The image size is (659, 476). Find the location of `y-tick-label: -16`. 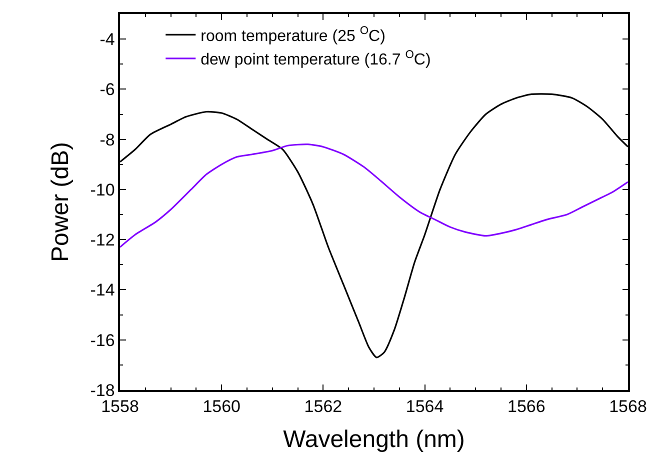

y-tick-label: -16 is located at coordinates (102, 340).